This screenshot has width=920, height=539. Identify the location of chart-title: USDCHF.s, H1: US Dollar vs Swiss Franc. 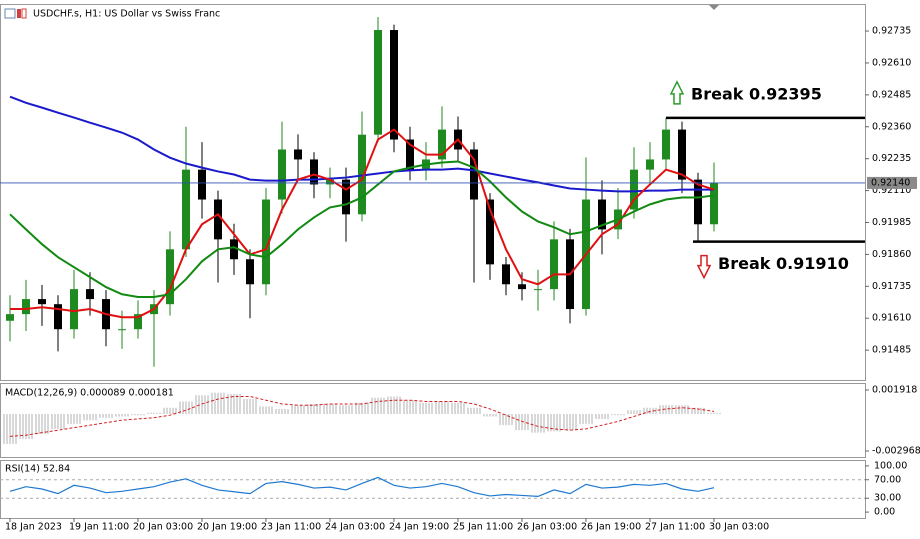
(126, 14).